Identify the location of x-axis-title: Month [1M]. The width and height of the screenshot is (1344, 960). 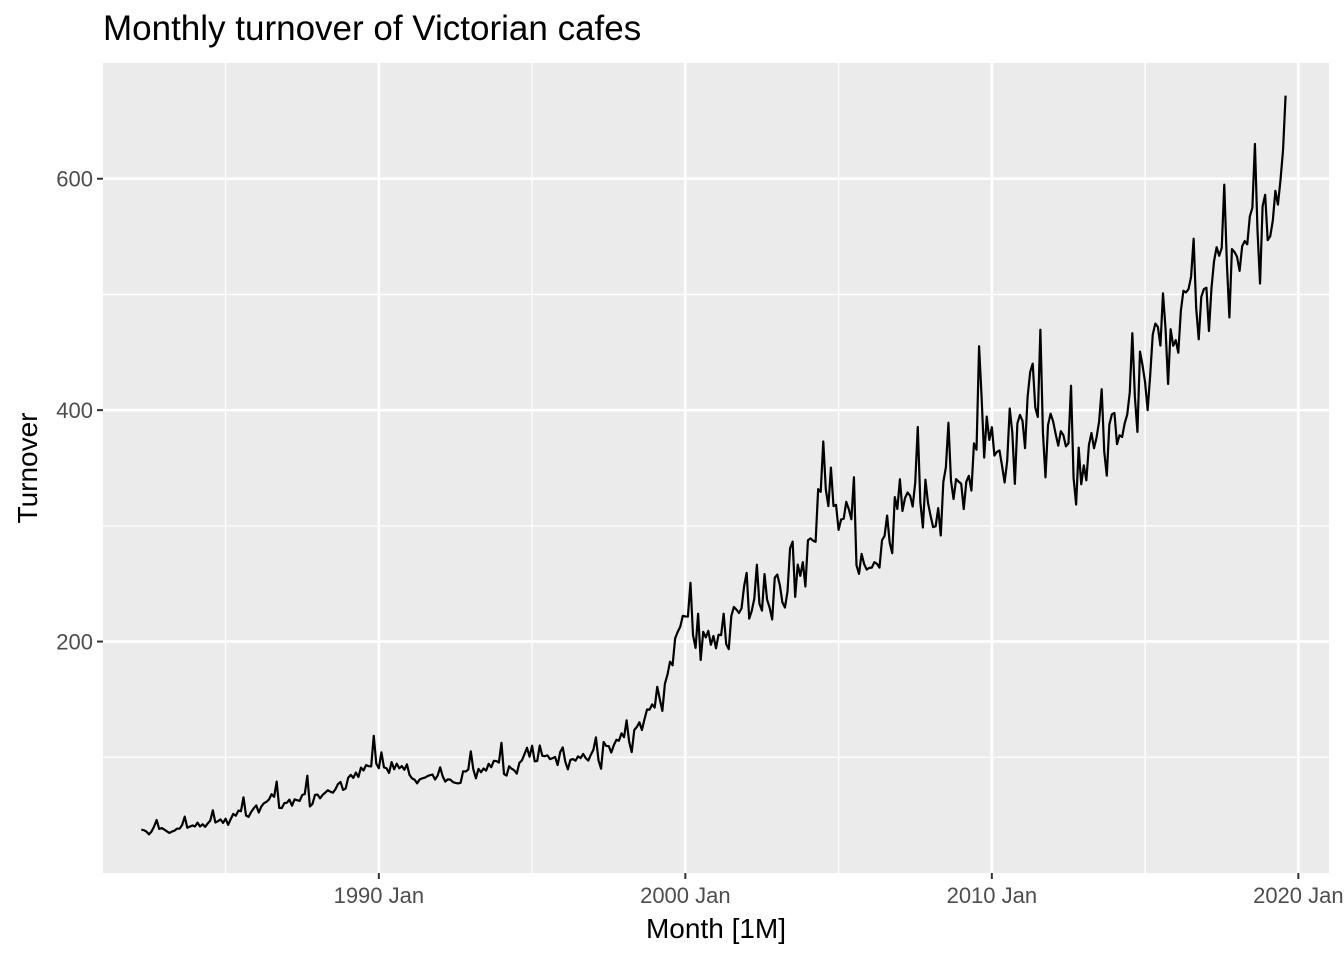
(716, 928).